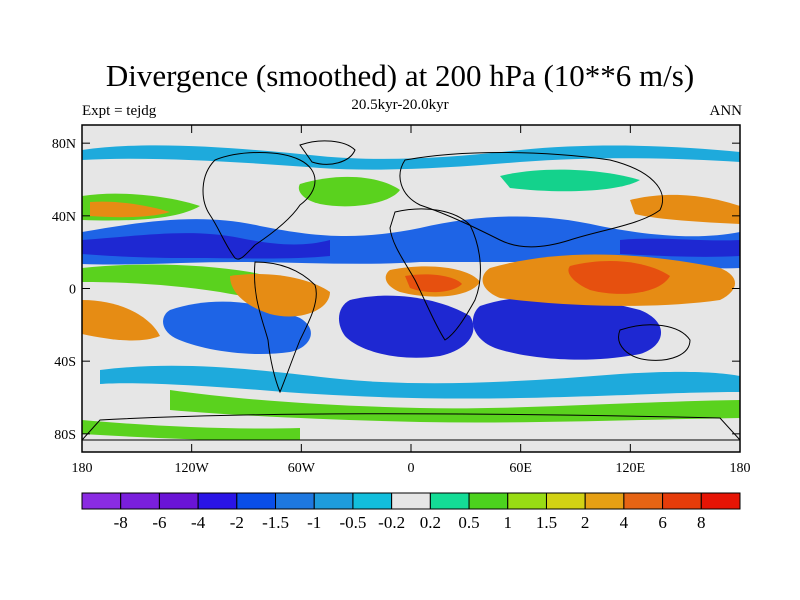  Describe the element at coordinates (546, 522) in the screenshot. I see `colorbar-label: 1.5` at that location.